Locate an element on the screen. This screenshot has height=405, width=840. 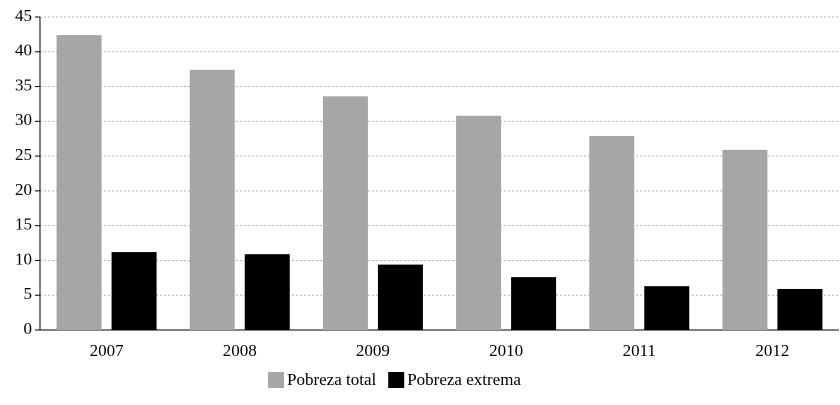
legend-label: Pobreza total is located at coordinates (331, 379).